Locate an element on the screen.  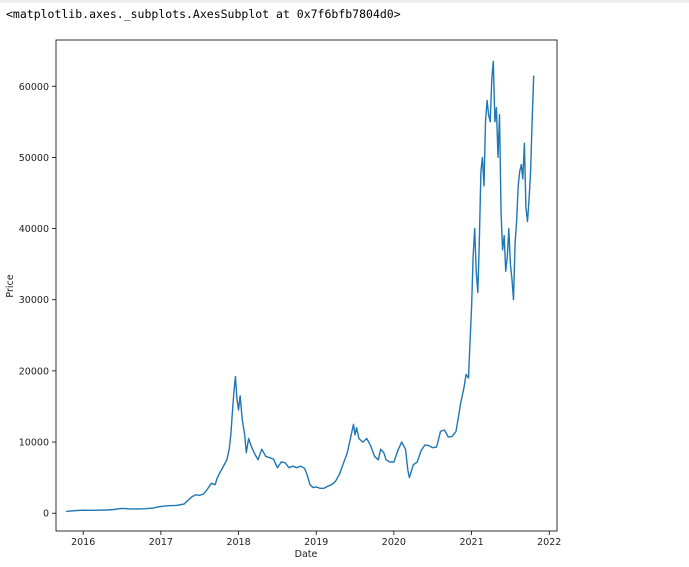
y-axis-label: Price is located at coordinates (10, 285).